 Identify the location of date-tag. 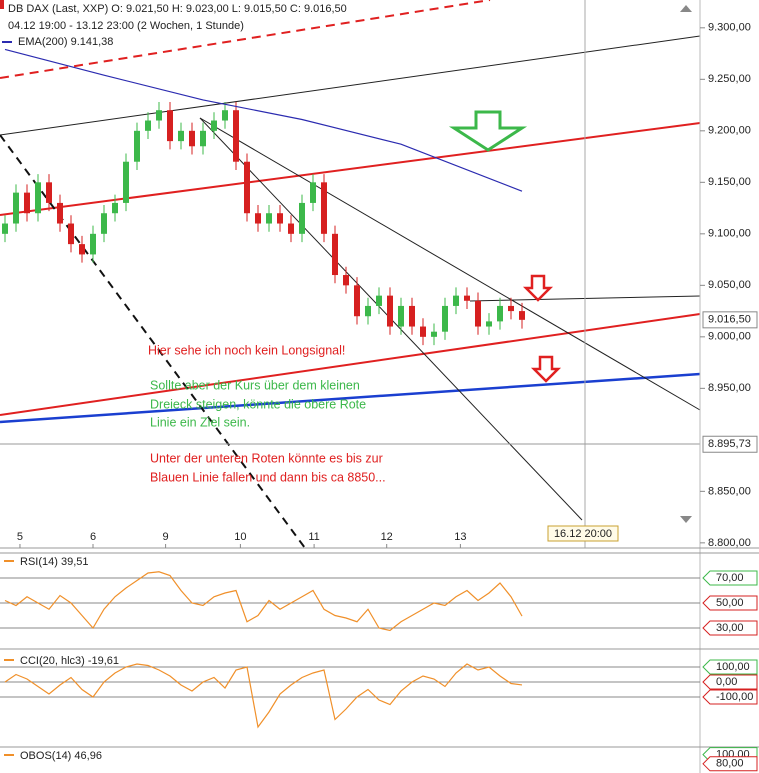
(583, 533).